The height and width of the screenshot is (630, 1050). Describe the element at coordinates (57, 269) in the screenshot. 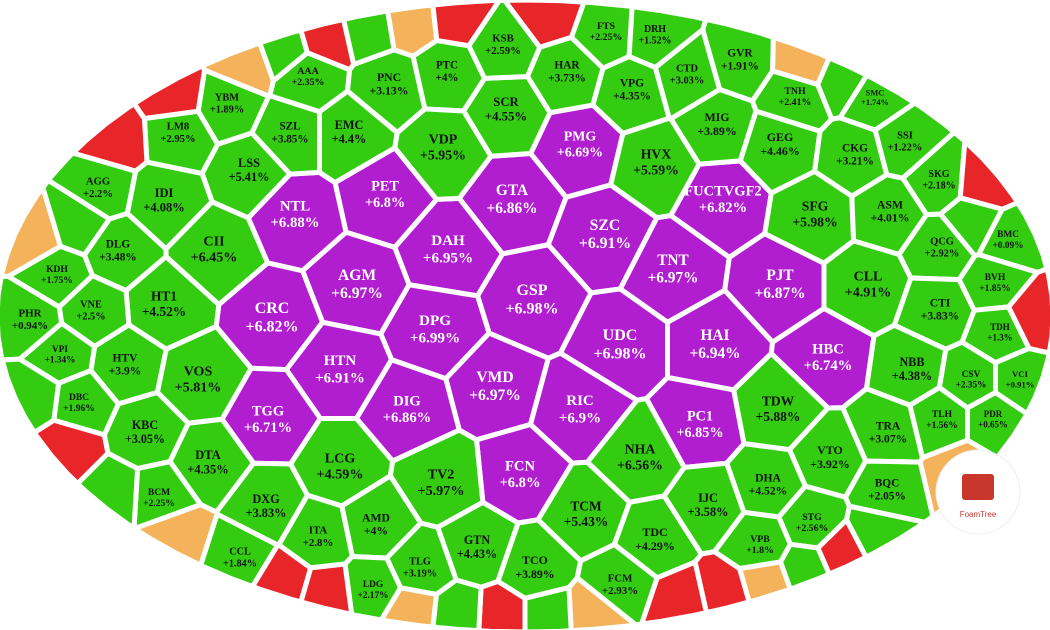

I see `cell-ticker: KDH` at that location.